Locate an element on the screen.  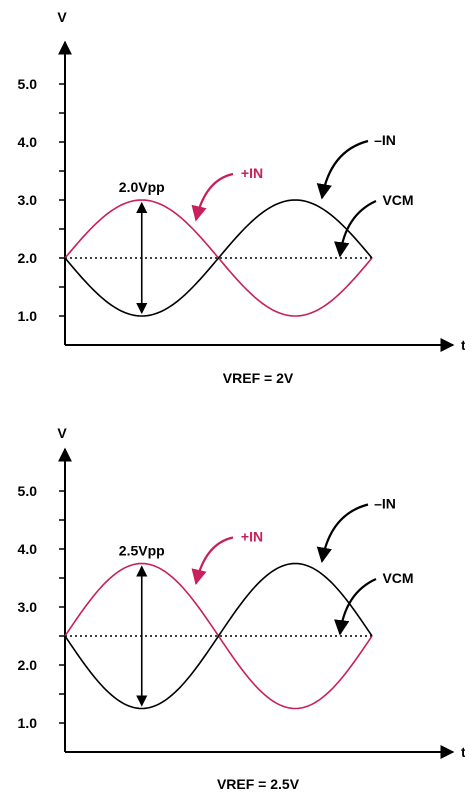
vpp-label: 2.5Vpp is located at coordinates (142, 551).